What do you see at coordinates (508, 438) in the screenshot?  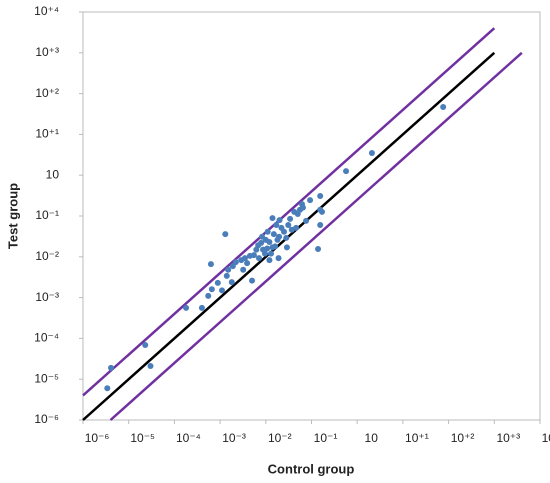 I see `x-tick-label: 10⁺³` at bounding box center [508, 438].